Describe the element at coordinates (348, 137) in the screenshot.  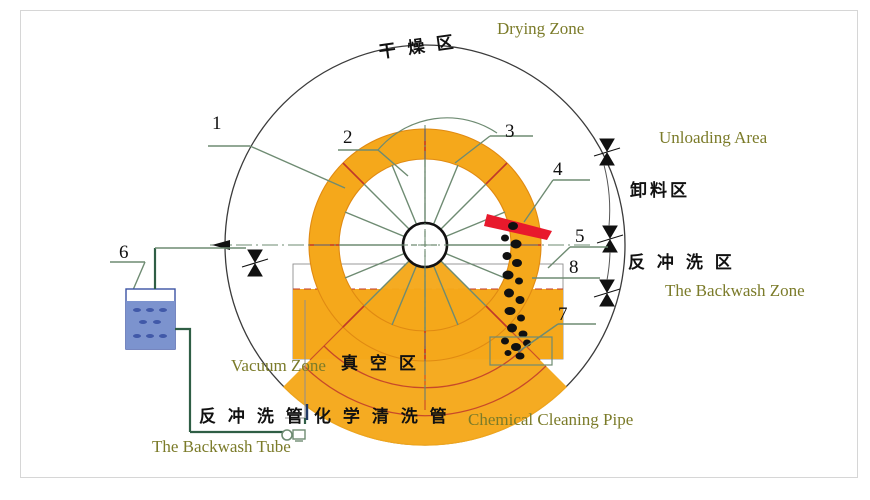
I see `callout-2: 2` at that location.